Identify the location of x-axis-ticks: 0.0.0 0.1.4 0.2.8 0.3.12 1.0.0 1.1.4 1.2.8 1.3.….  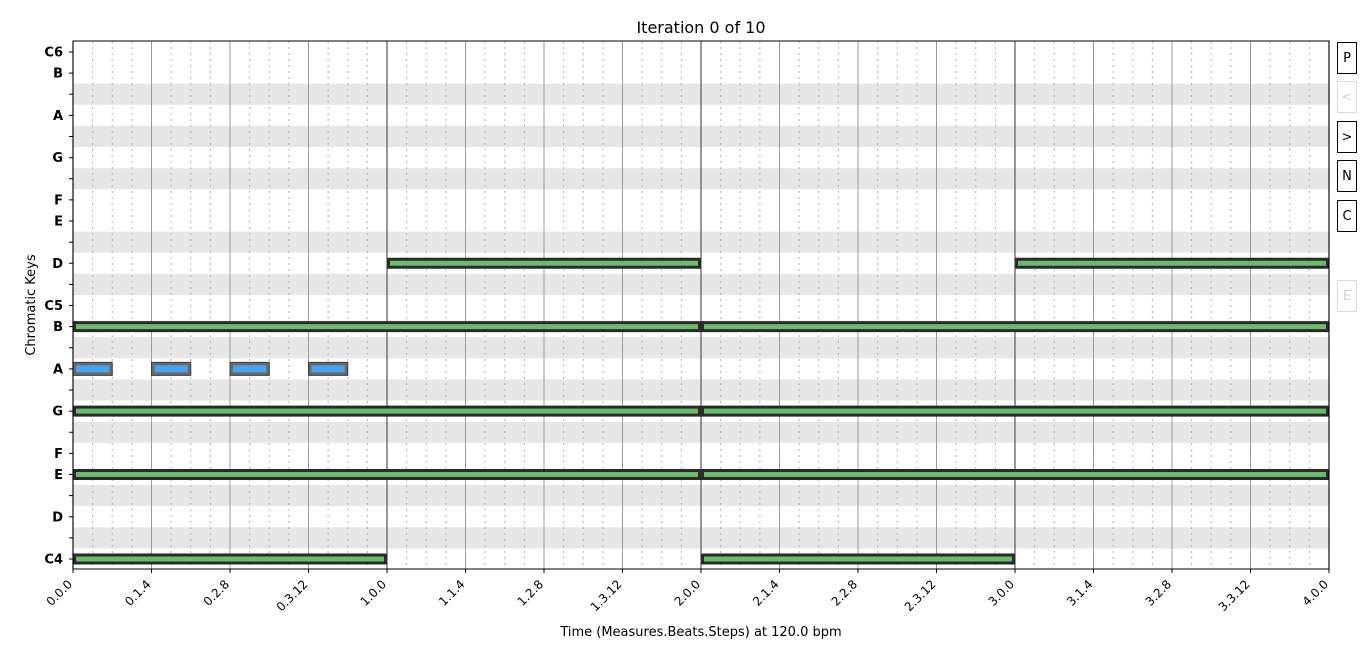
(687, 591).